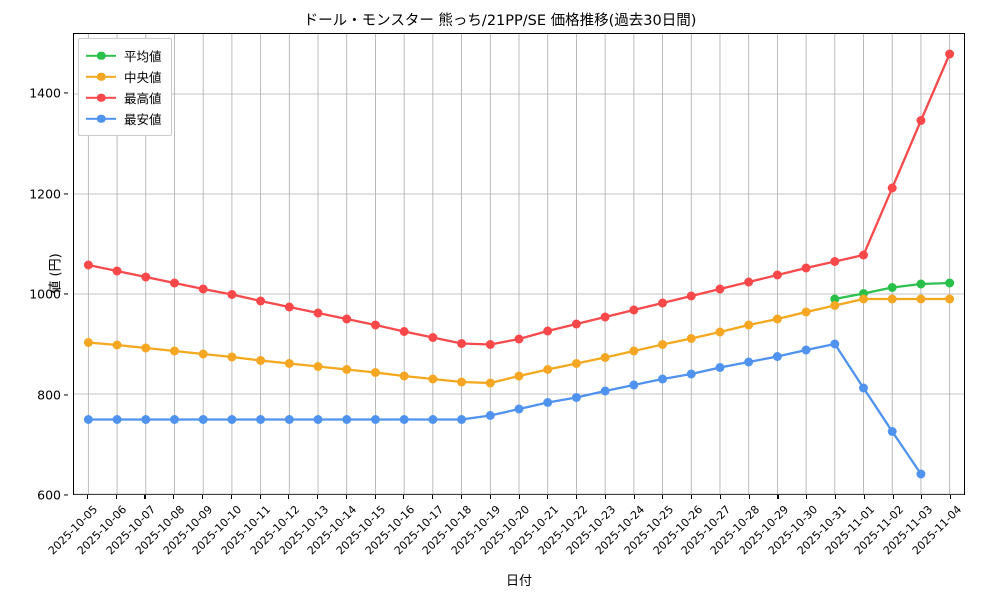 This screenshot has width=1000, height=600. I want to click on y-tick-label: 1200, so click(45, 194).